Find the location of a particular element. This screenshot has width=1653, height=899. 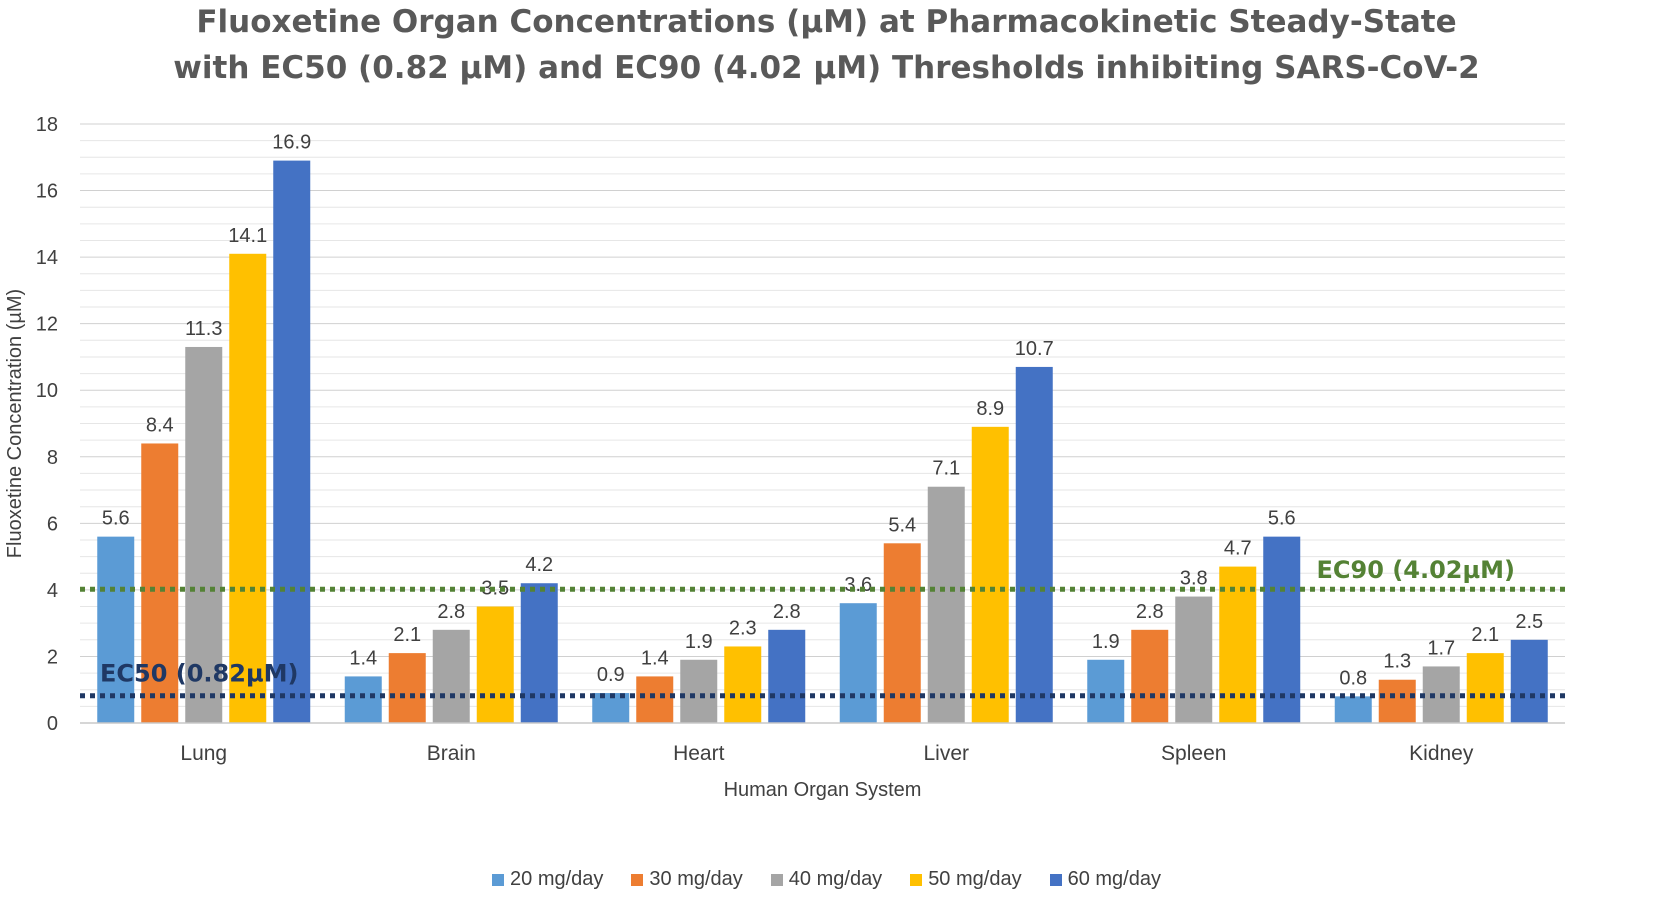

bar-liver-60-mg-day is located at coordinates (1034, 544).